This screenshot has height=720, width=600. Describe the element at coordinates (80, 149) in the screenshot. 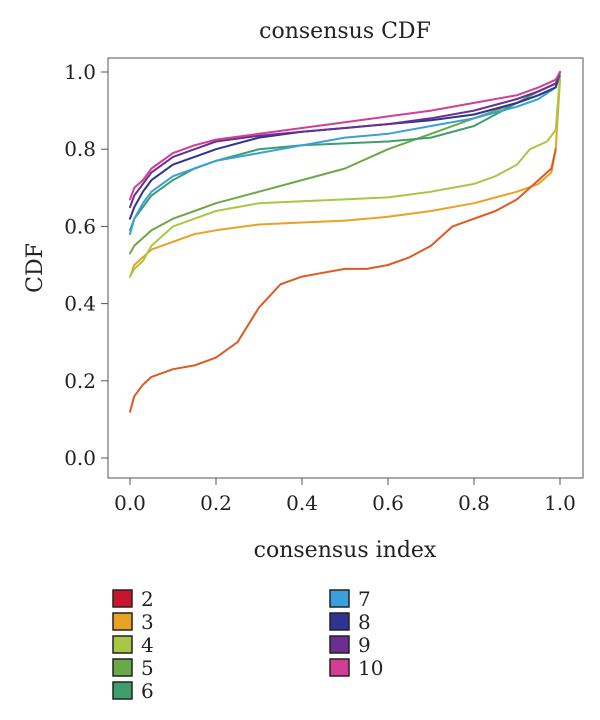

I see `y-tick-label: 0.8` at that location.